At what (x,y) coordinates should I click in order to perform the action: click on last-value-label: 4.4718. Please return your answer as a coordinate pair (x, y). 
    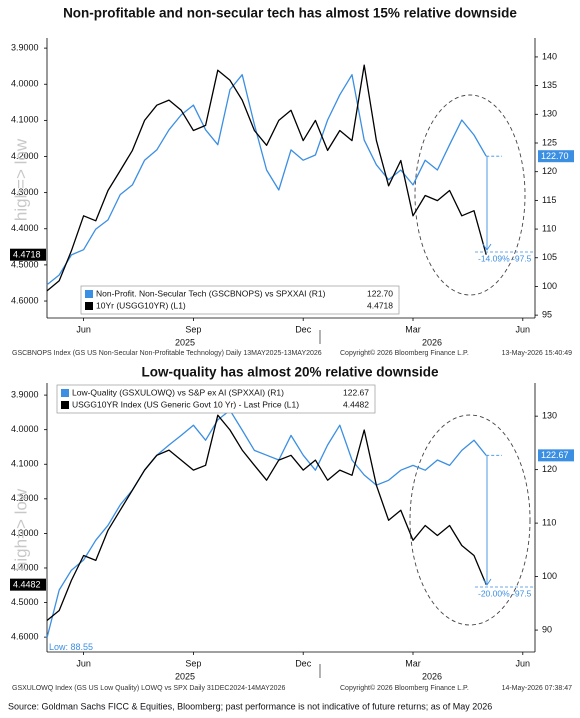
    Looking at the image, I should click on (27, 255).